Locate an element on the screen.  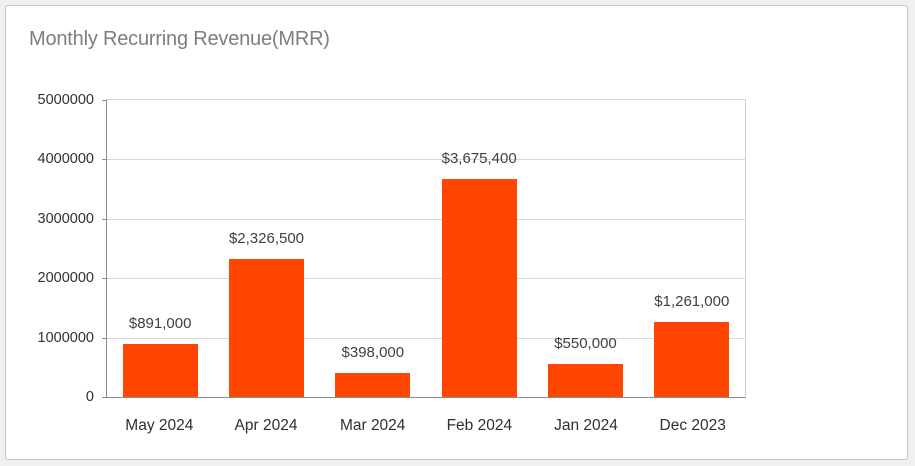
bar-value-label: $891,000 is located at coordinates (160, 324).